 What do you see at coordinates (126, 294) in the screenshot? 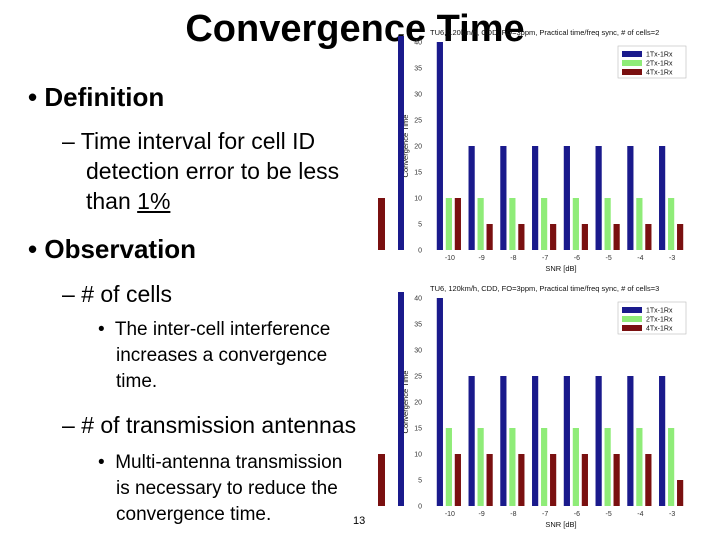
I see `sub-bullet-cells-text: # of cells` at bounding box center [126, 294].